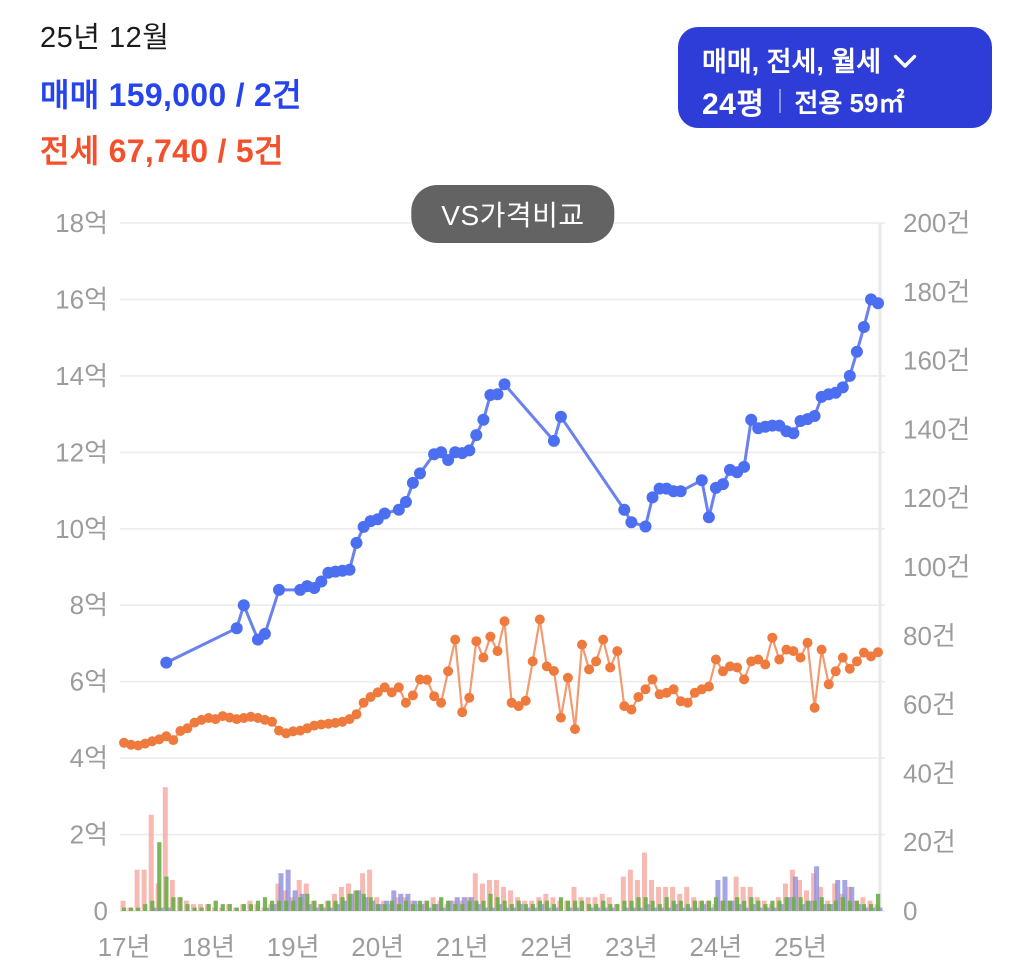 This screenshot has height=977, width=1026. I want to click on pyeong-label: 24평, so click(733, 104).